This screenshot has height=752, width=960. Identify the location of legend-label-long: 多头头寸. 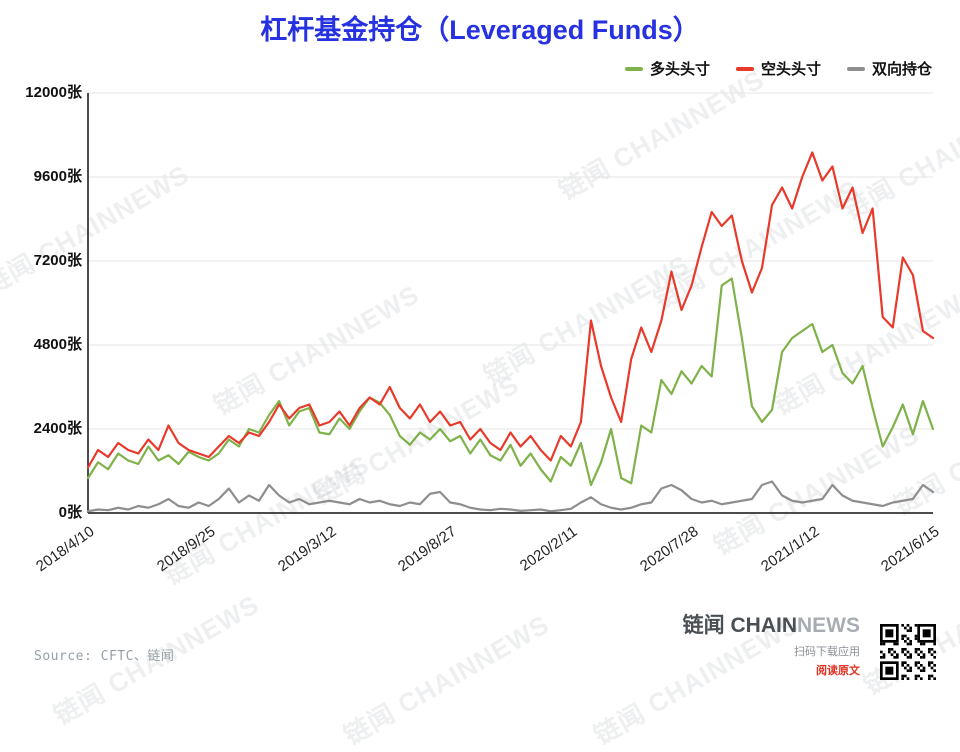
(679, 69).